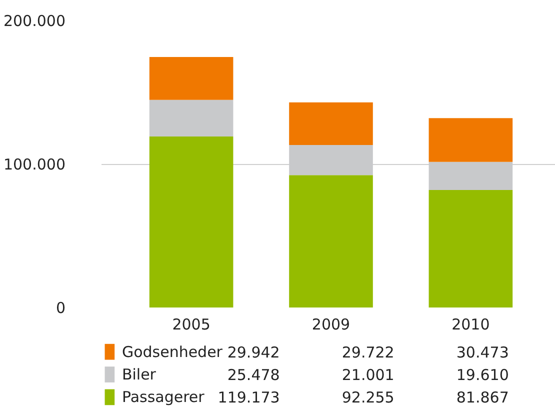 The image size is (555, 408). What do you see at coordinates (471, 325) in the screenshot?
I see `x-tick-label: 2010` at bounding box center [471, 325].